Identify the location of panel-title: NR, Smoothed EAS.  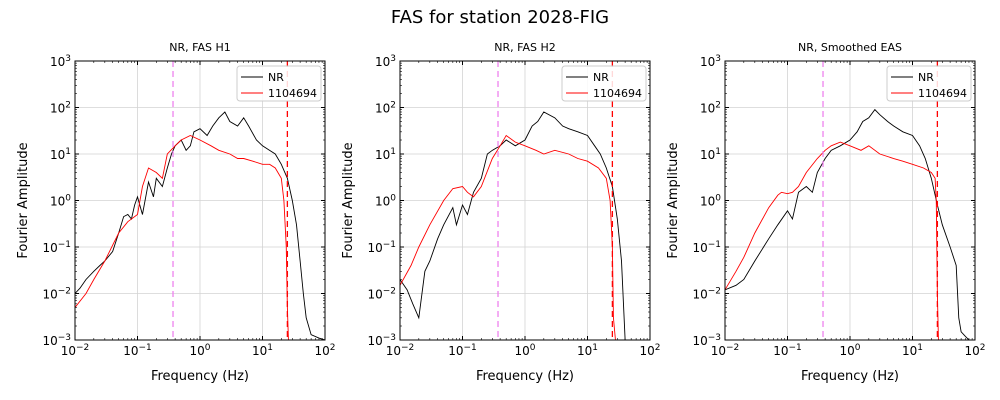
(850, 47).